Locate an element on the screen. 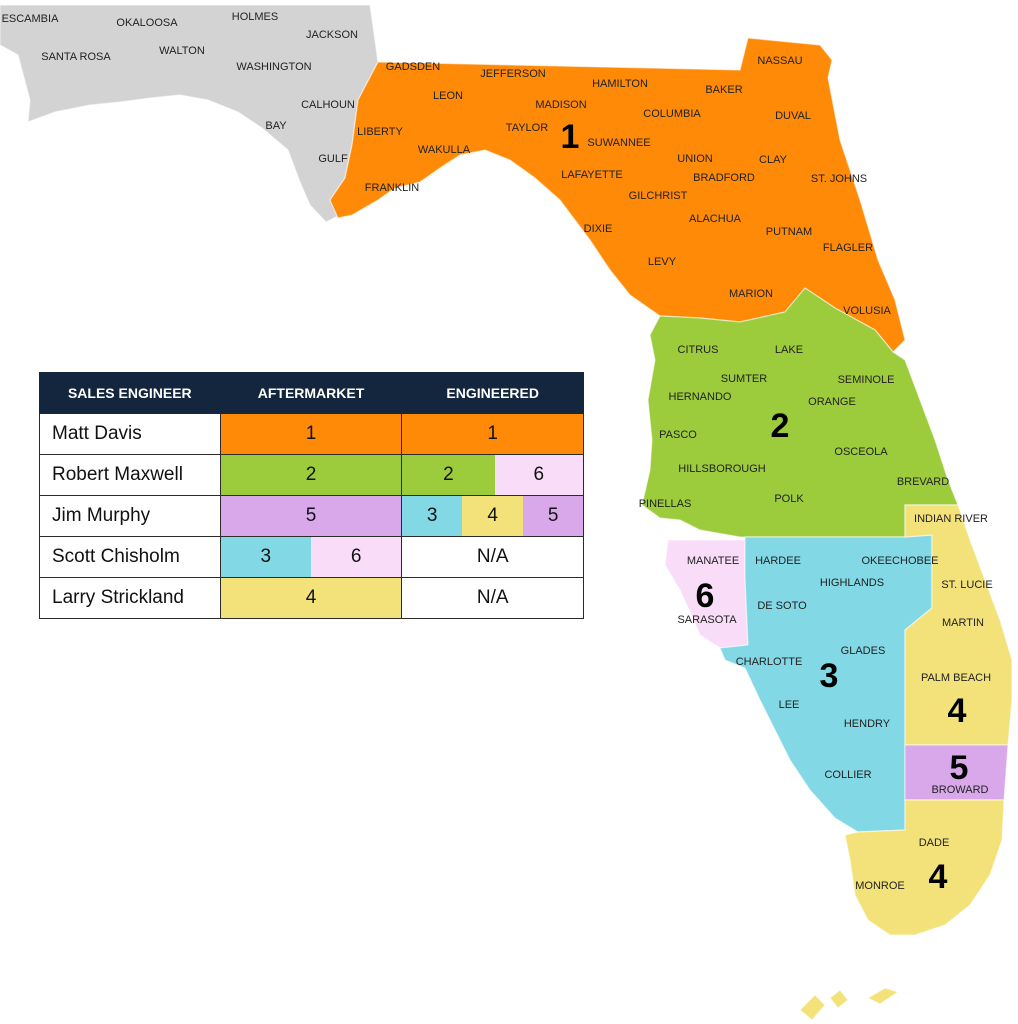 This screenshot has height=1024, width=1018. engineered-cell: 1 is located at coordinates (492, 434).